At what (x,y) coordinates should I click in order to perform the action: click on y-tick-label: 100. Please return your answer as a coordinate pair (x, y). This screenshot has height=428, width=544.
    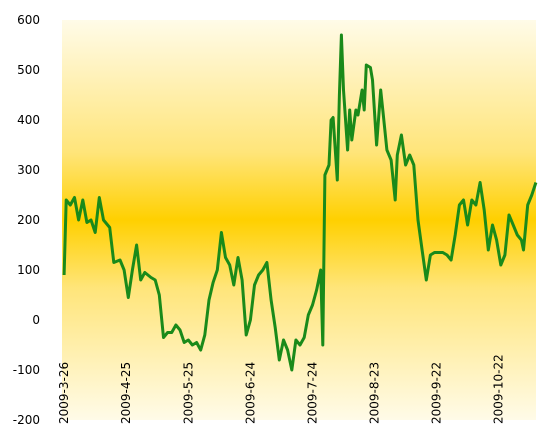
    Looking at the image, I should click on (28, 270).